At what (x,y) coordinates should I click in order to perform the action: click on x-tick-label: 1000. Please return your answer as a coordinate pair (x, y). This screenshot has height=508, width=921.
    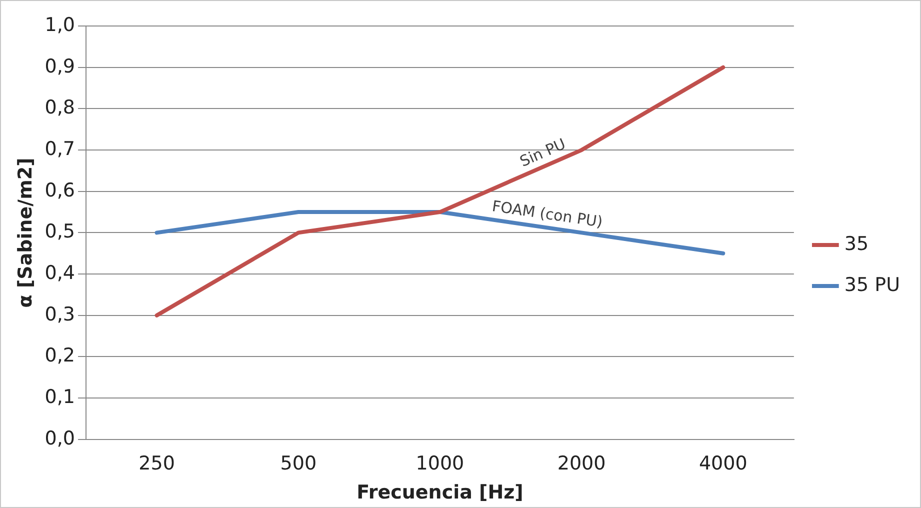
    Looking at the image, I should click on (440, 463).